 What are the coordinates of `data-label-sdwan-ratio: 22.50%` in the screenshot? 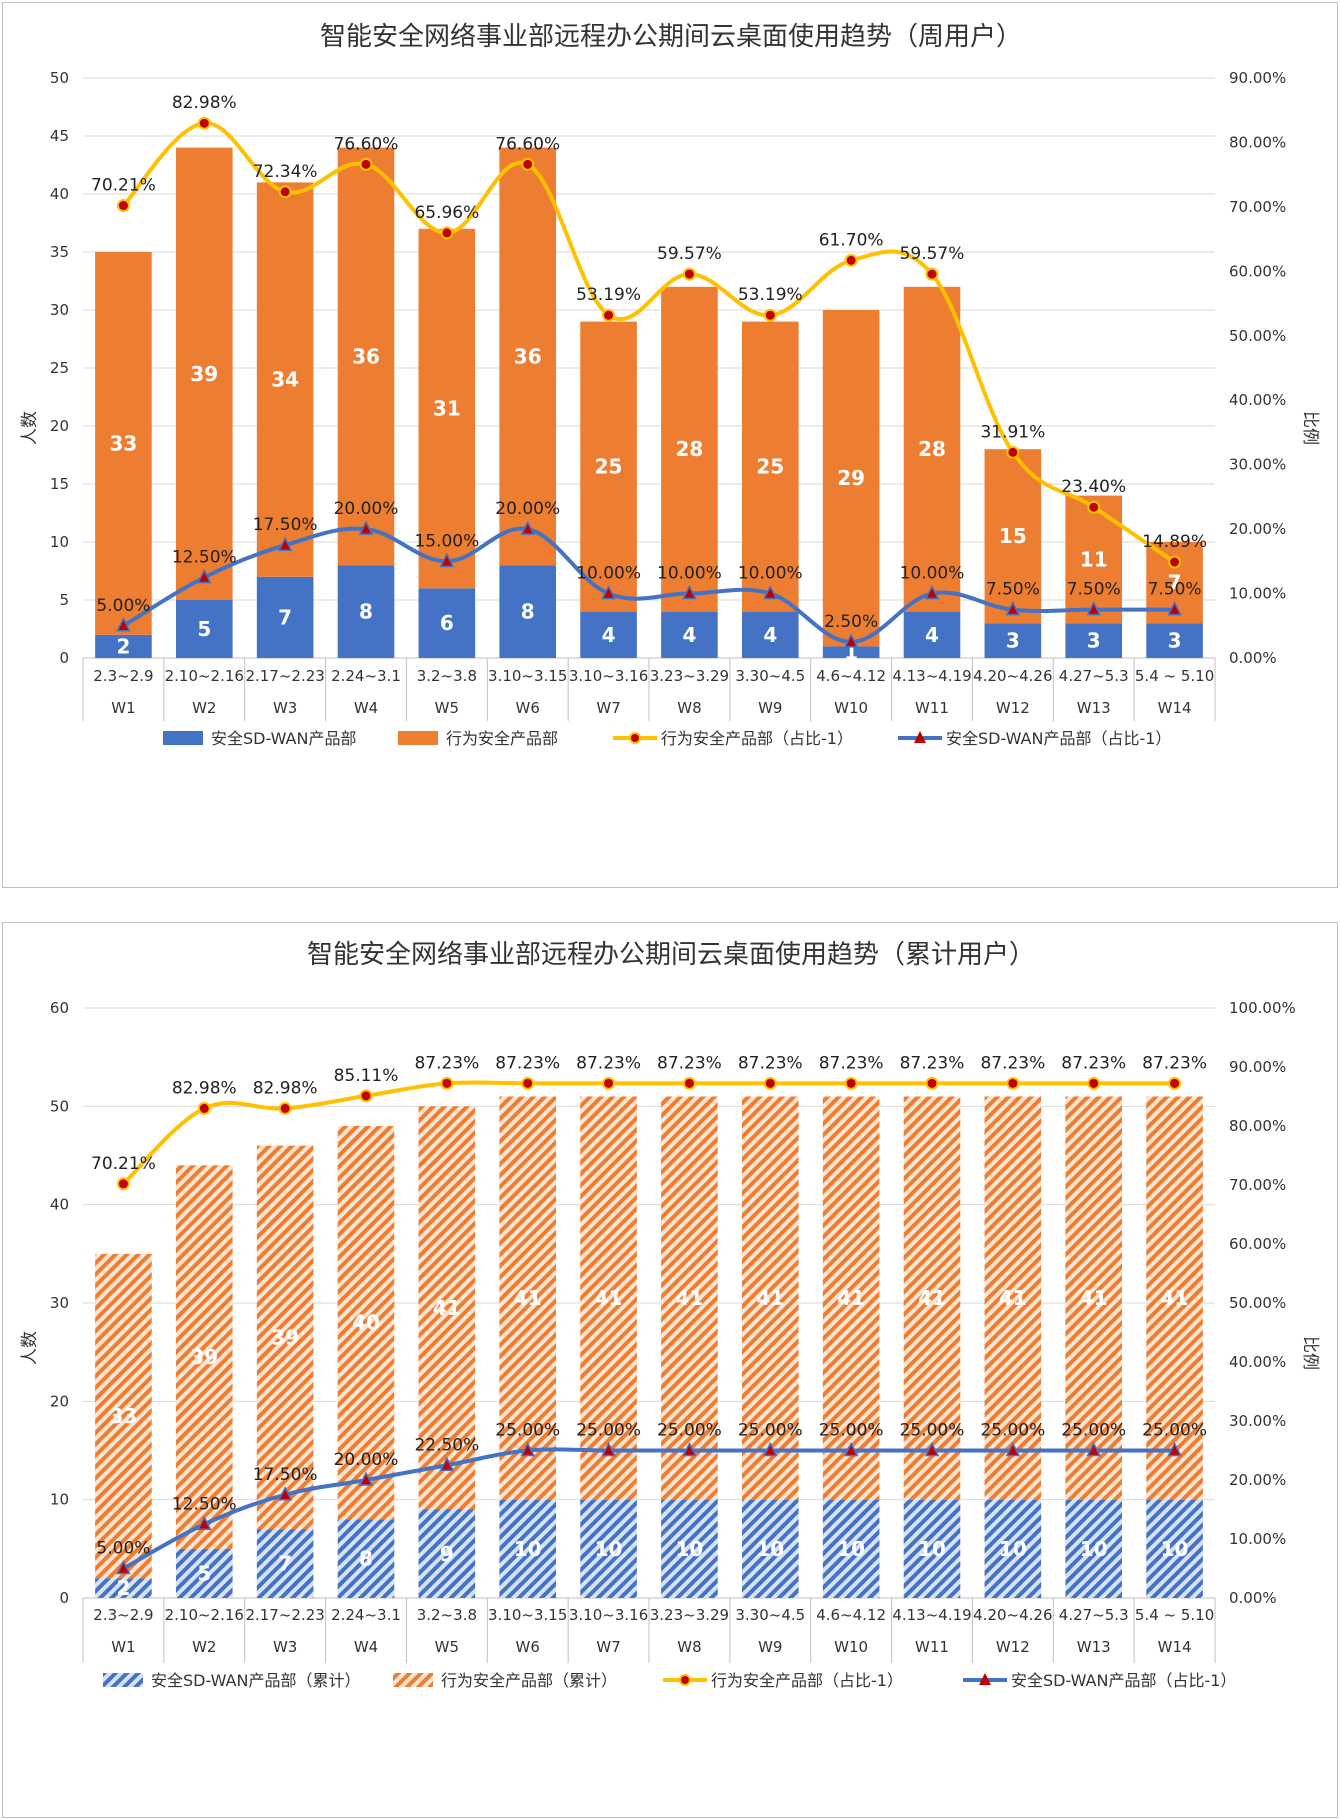 It's located at (446, 1445).